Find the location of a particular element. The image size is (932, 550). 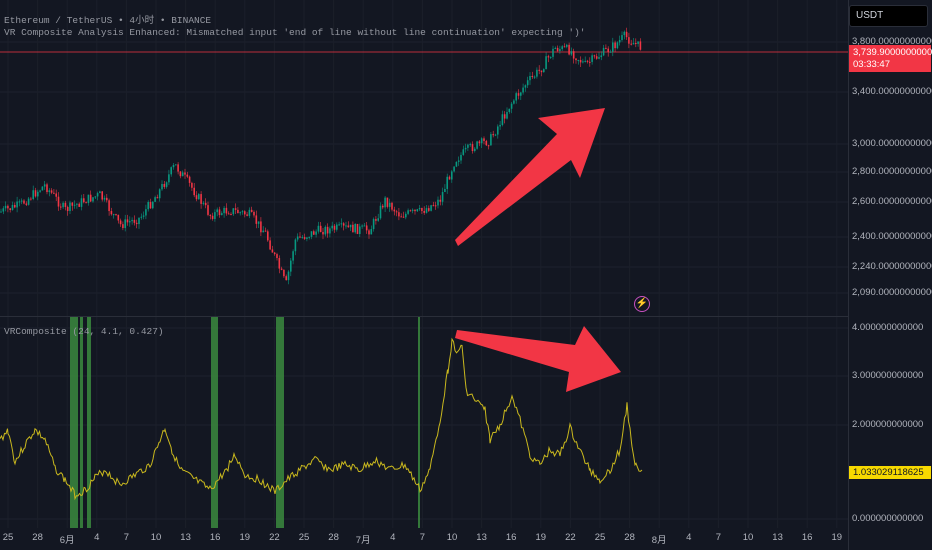

current-price-value: 3,739.900000000000 is located at coordinates (892, 52).